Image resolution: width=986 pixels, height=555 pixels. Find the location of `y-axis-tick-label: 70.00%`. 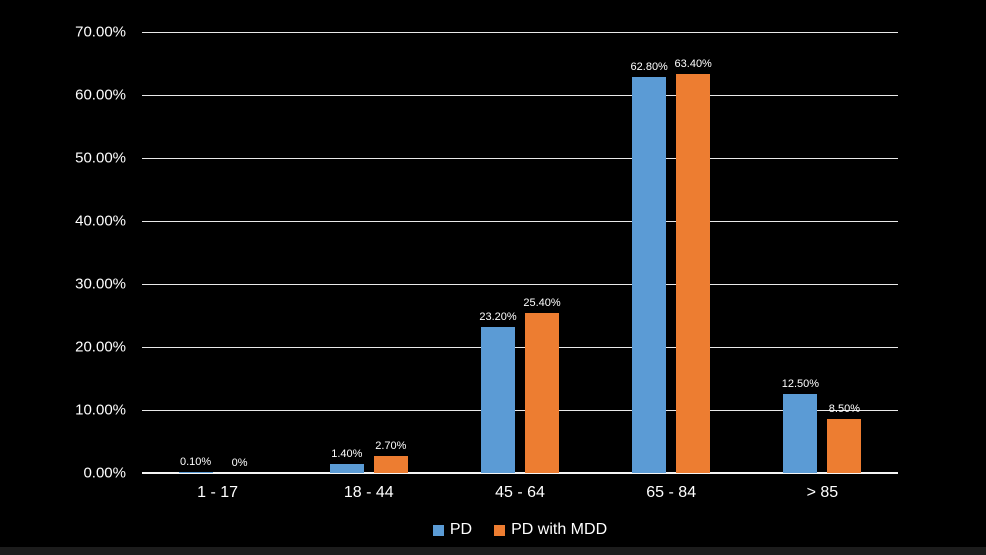

y-axis-tick-label: 70.00% is located at coordinates (100, 32).